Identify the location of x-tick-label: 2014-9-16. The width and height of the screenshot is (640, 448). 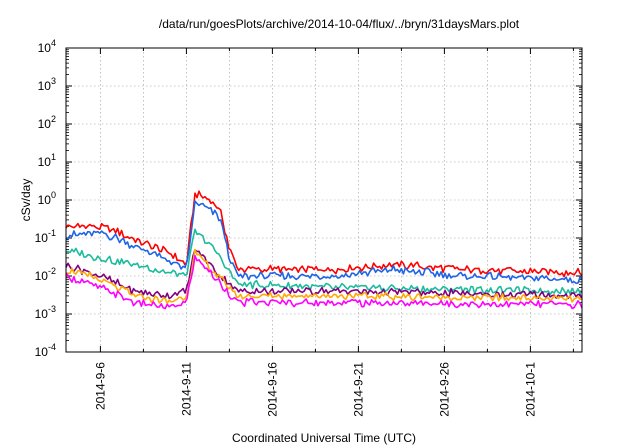
(272, 389).